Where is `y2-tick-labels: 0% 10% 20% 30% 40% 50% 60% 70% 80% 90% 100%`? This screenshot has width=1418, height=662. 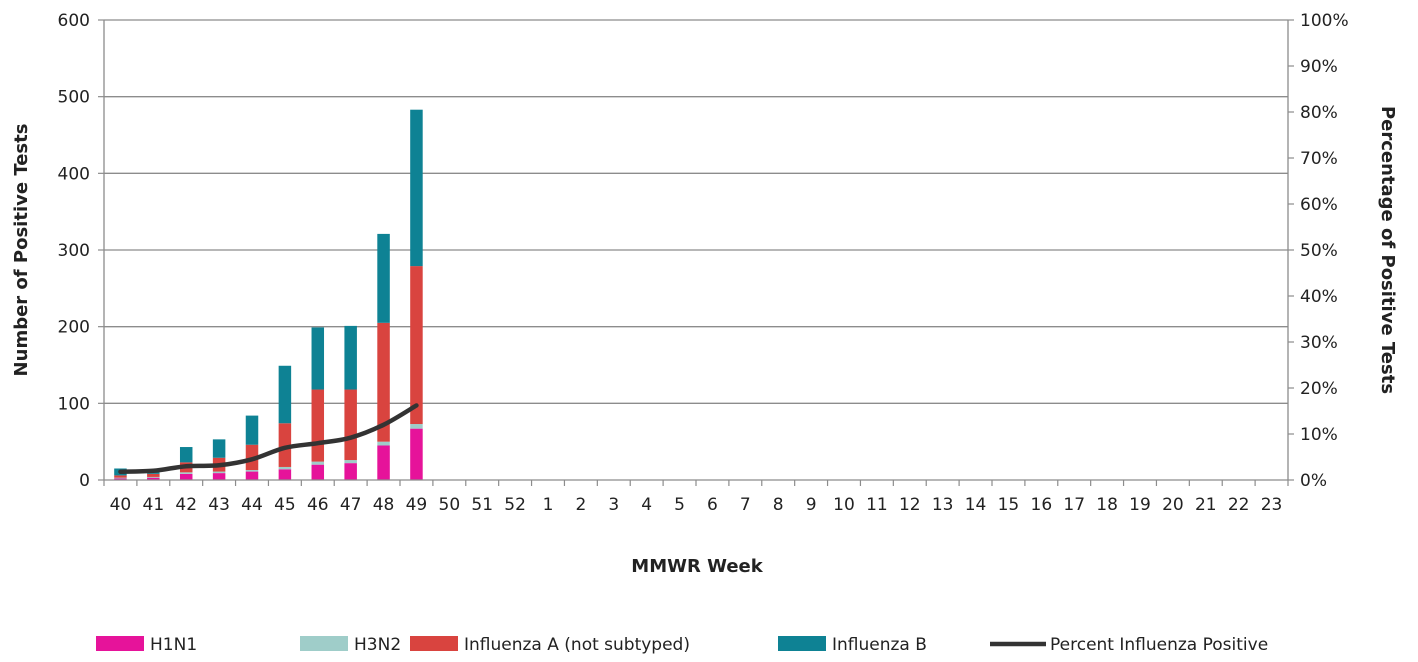 y2-tick-labels: 0% 10% 20% 30% 40% 50% 60% 70% 80% 90% 100% is located at coordinates (1324, 251).